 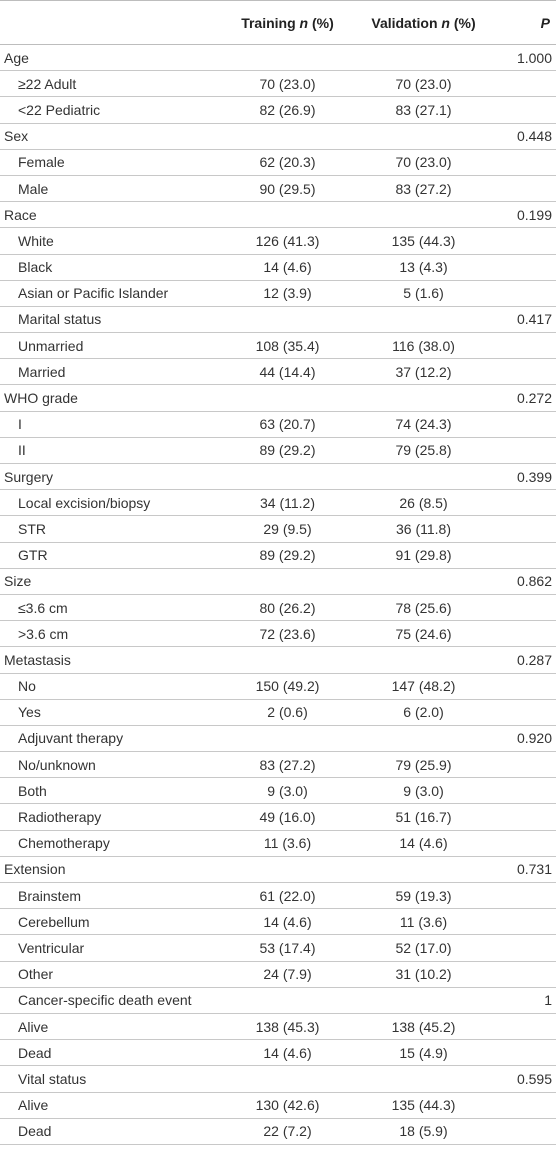 I want to click on validation-value: 15 (4.9), so click(x=423, y=1053).